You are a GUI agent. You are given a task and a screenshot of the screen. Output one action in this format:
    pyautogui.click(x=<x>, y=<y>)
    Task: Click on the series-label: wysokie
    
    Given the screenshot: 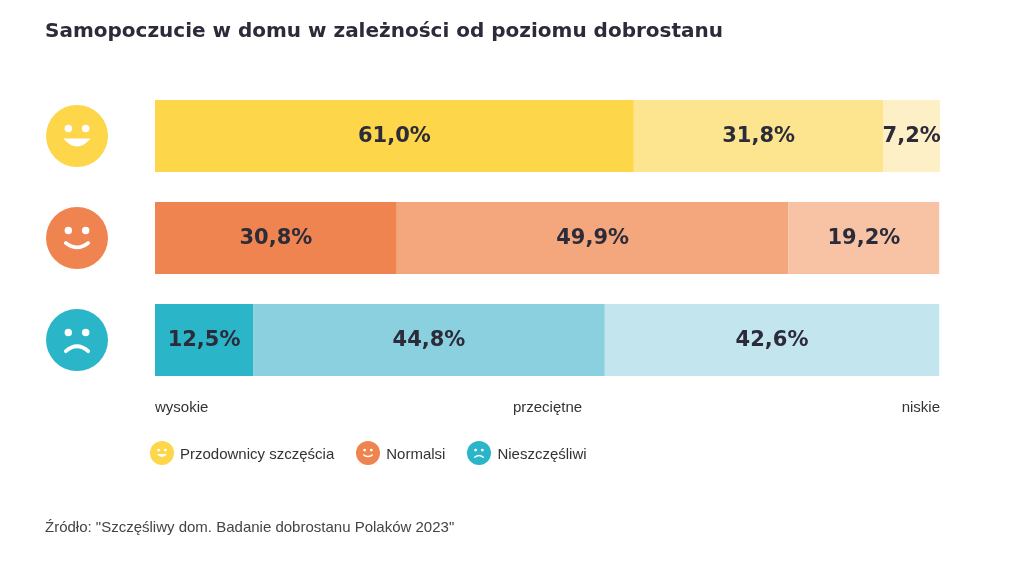 What is the action you would take?
    pyautogui.click(x=182, y=406)
    